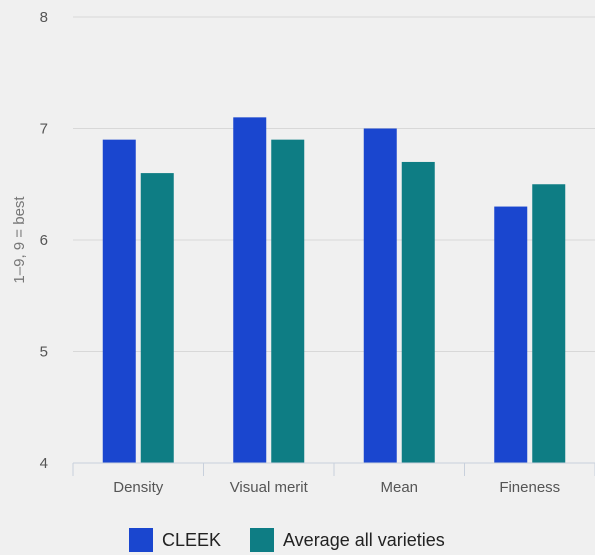  What do you see at coordinates (288, 301) in the screenshot?
I see `bar-average-visual-merit` at bounding box center [288, 301].